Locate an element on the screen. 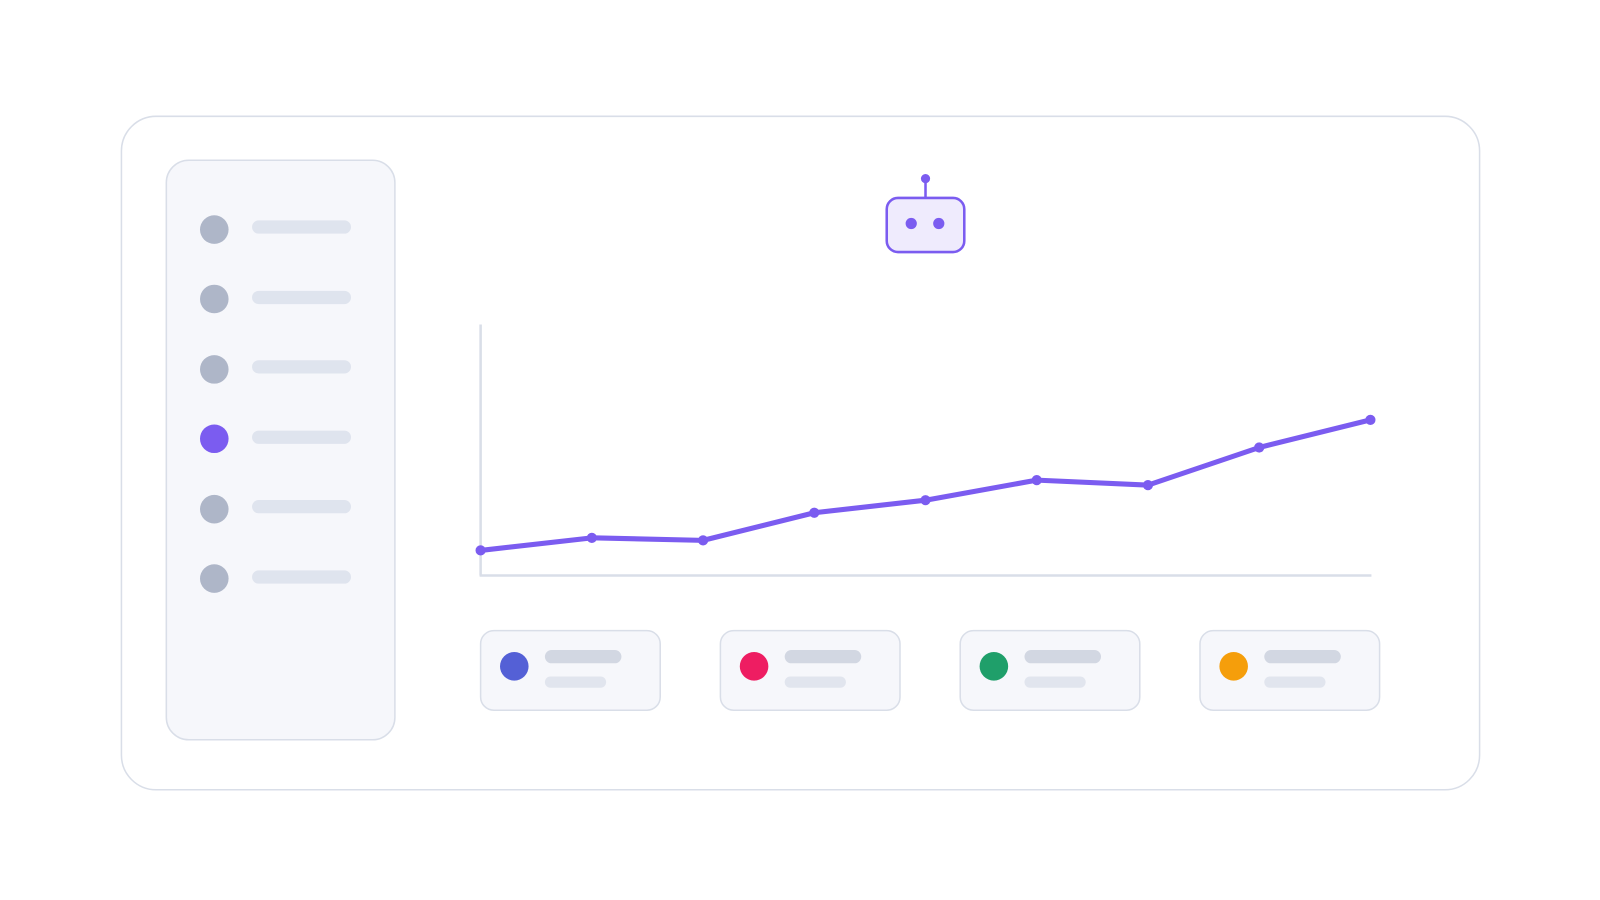  sidebar is located at coordinates (280, 450).